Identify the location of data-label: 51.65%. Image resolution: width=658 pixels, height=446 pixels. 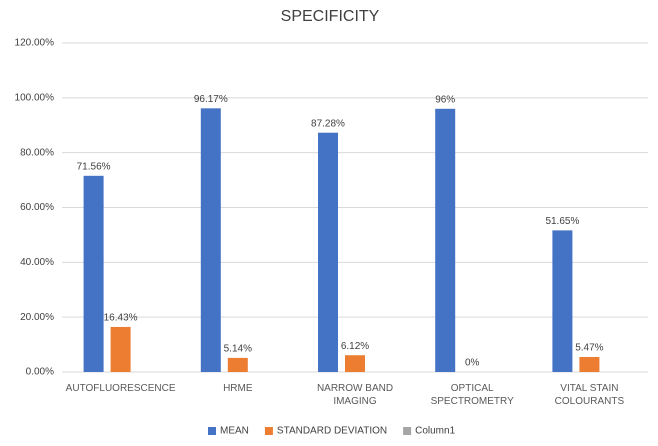
(562, 221).